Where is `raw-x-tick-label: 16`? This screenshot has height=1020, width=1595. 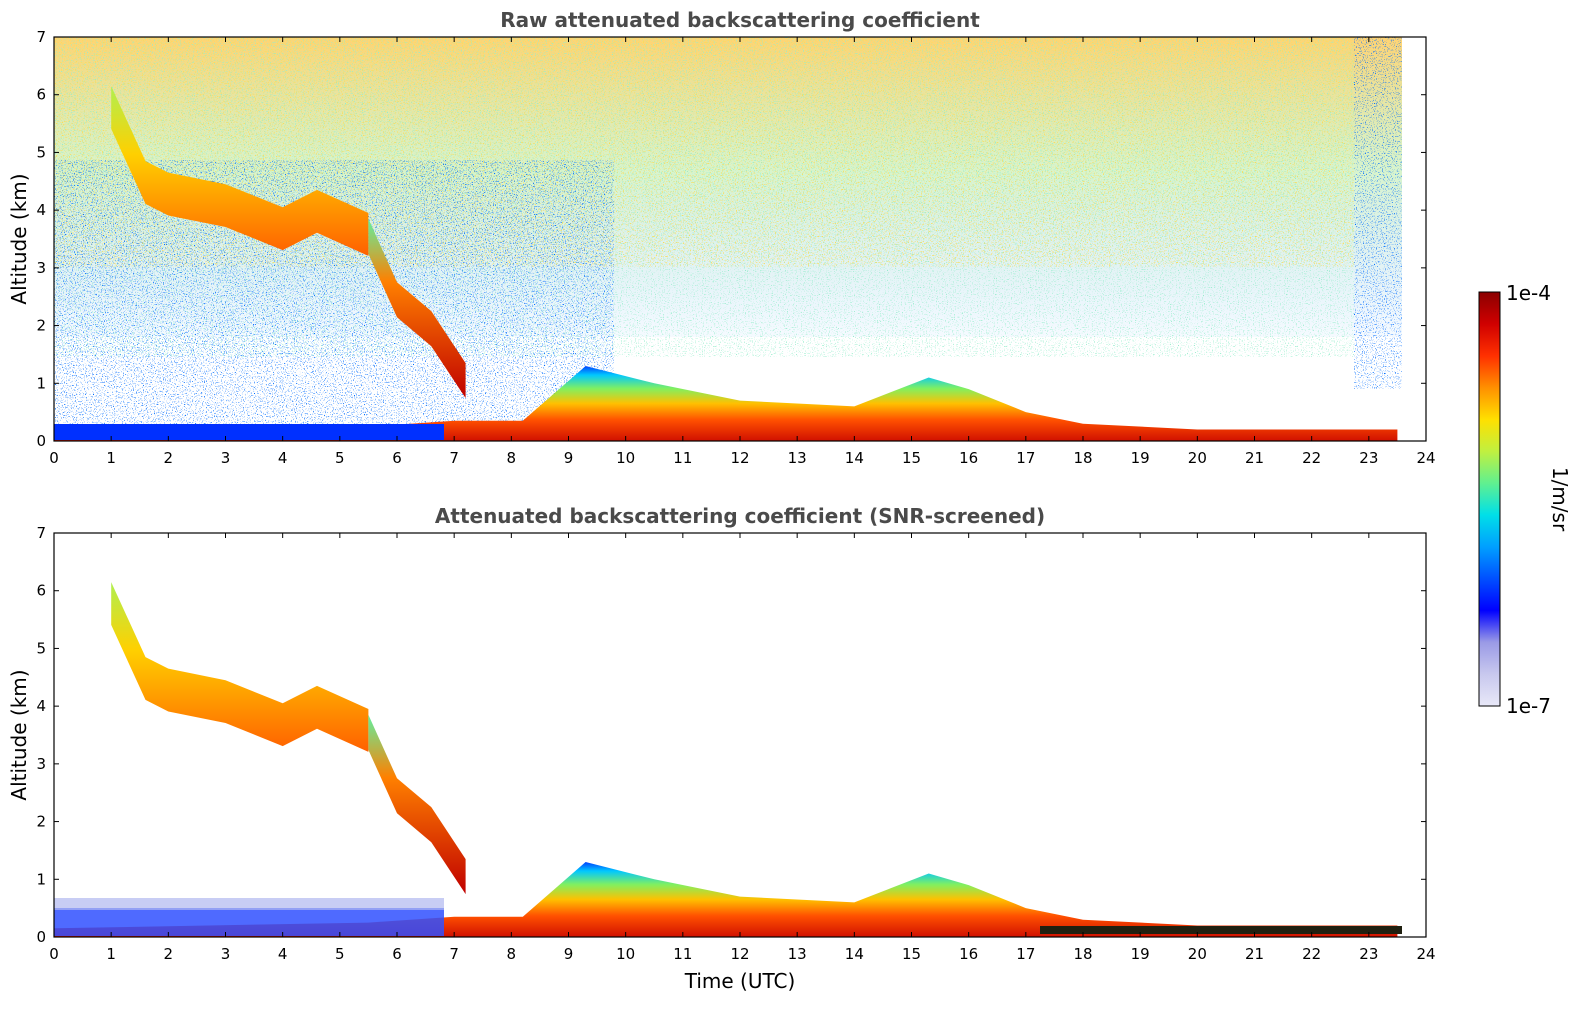 raw-x-tick-label: 16 is located at coordinates (968, 458).